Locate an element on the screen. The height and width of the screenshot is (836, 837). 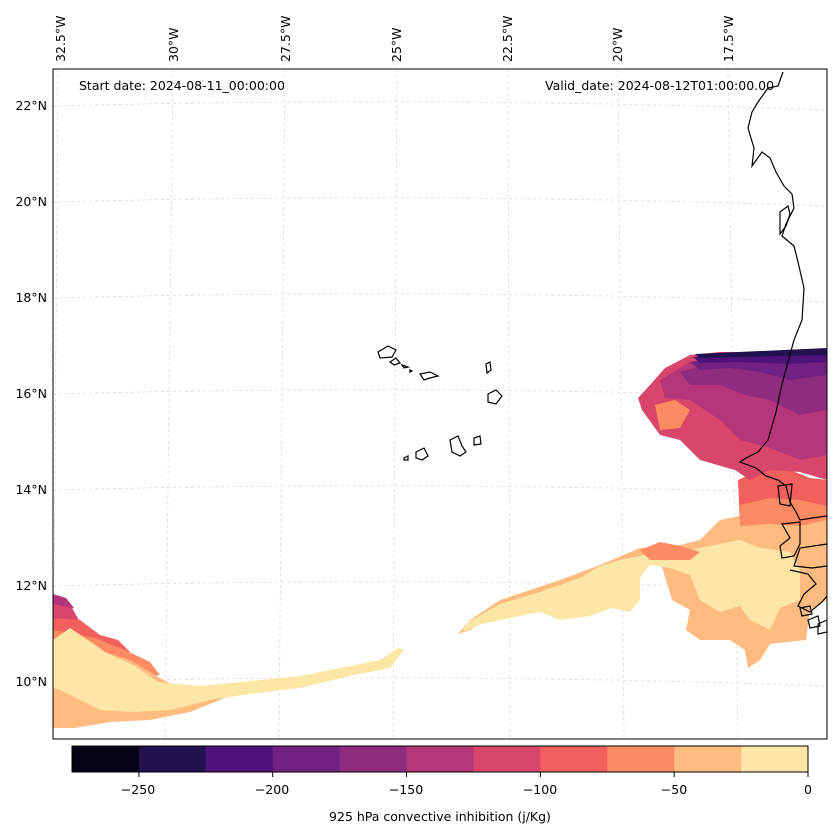
african-coastline is located at coordinates (782, 353).